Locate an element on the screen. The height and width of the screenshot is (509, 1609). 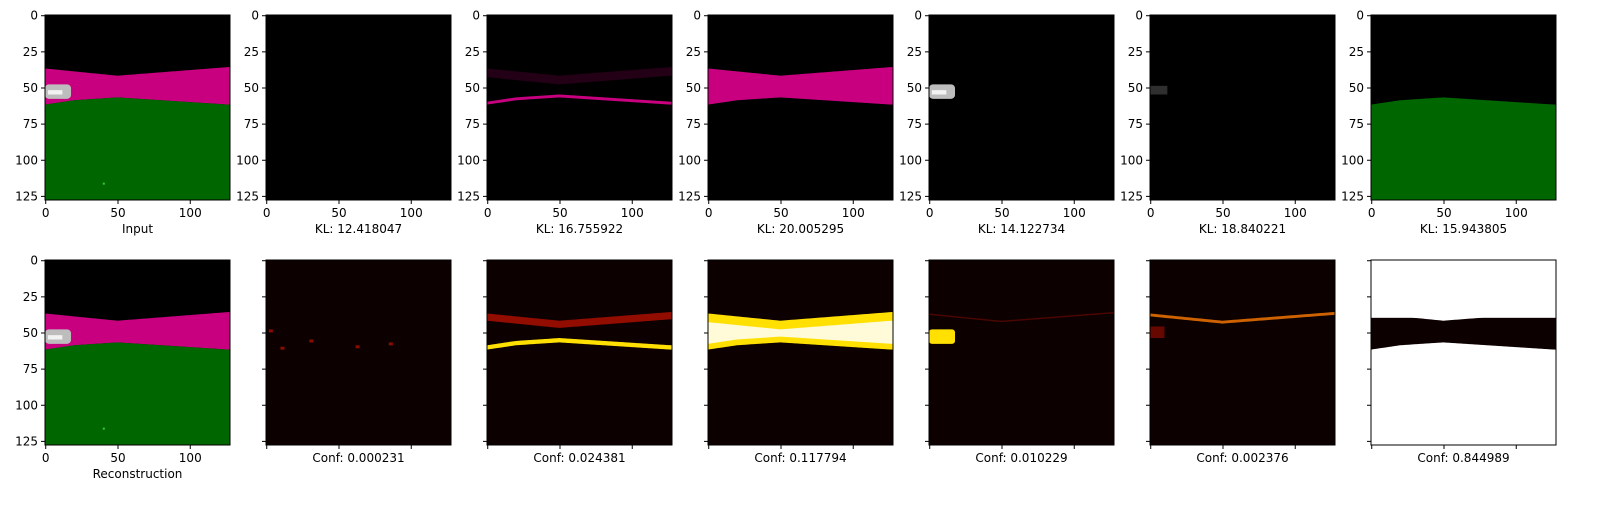
top-panel-6: 0 50 100 0 25 50 75 100 125 KL: 18.840221 is located at coordinates (1228, 122).